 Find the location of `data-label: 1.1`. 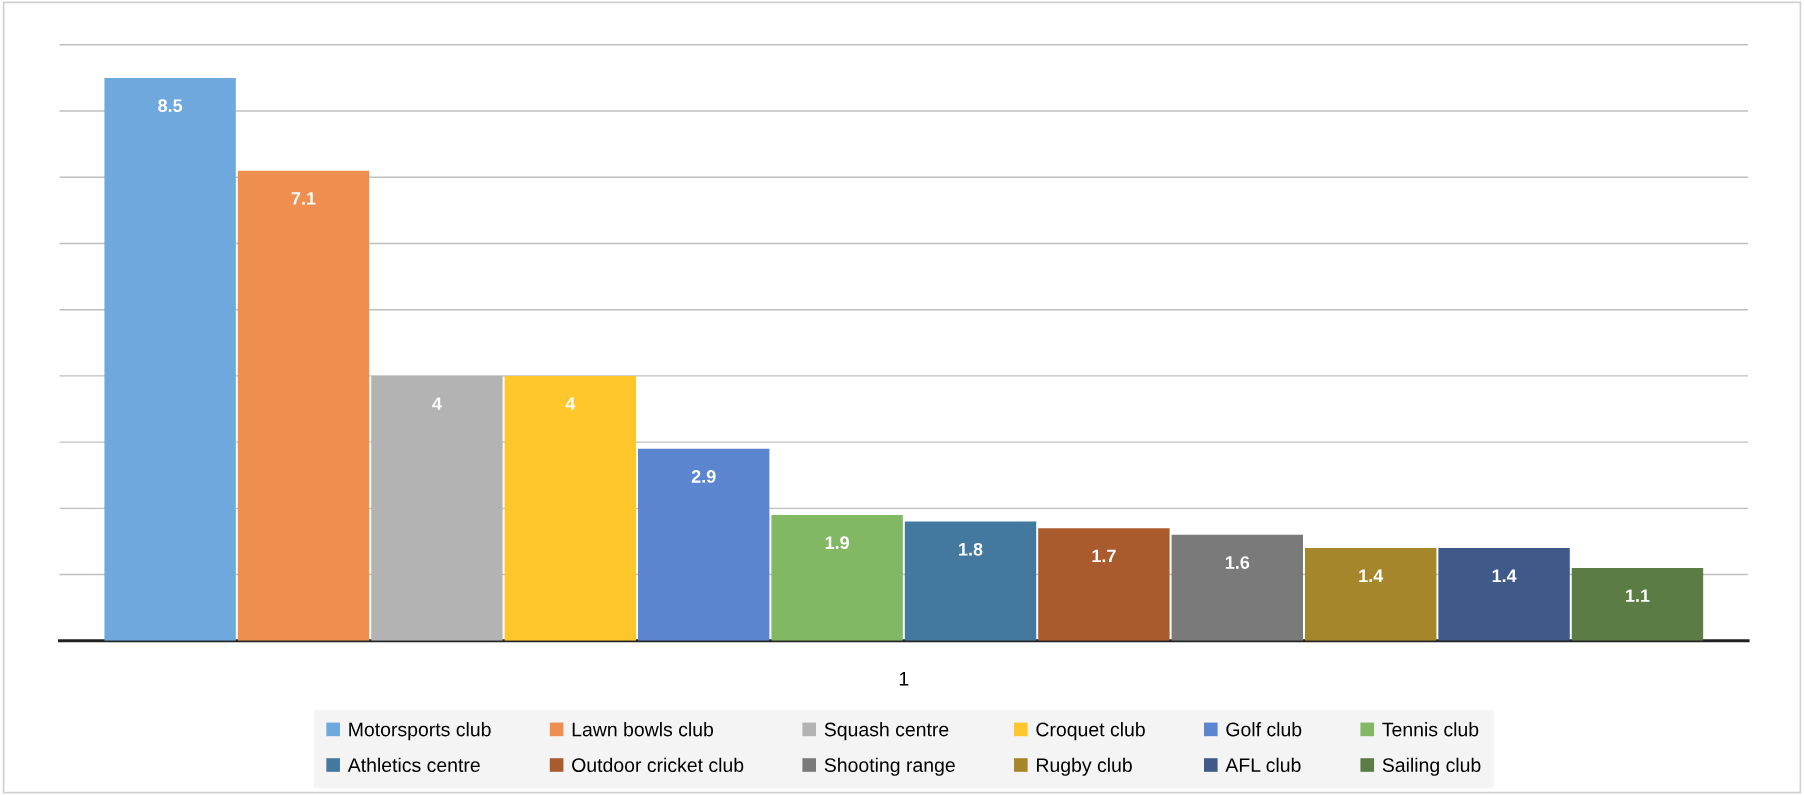

data-label: 1.1 is located at coordinates (1638, 595).